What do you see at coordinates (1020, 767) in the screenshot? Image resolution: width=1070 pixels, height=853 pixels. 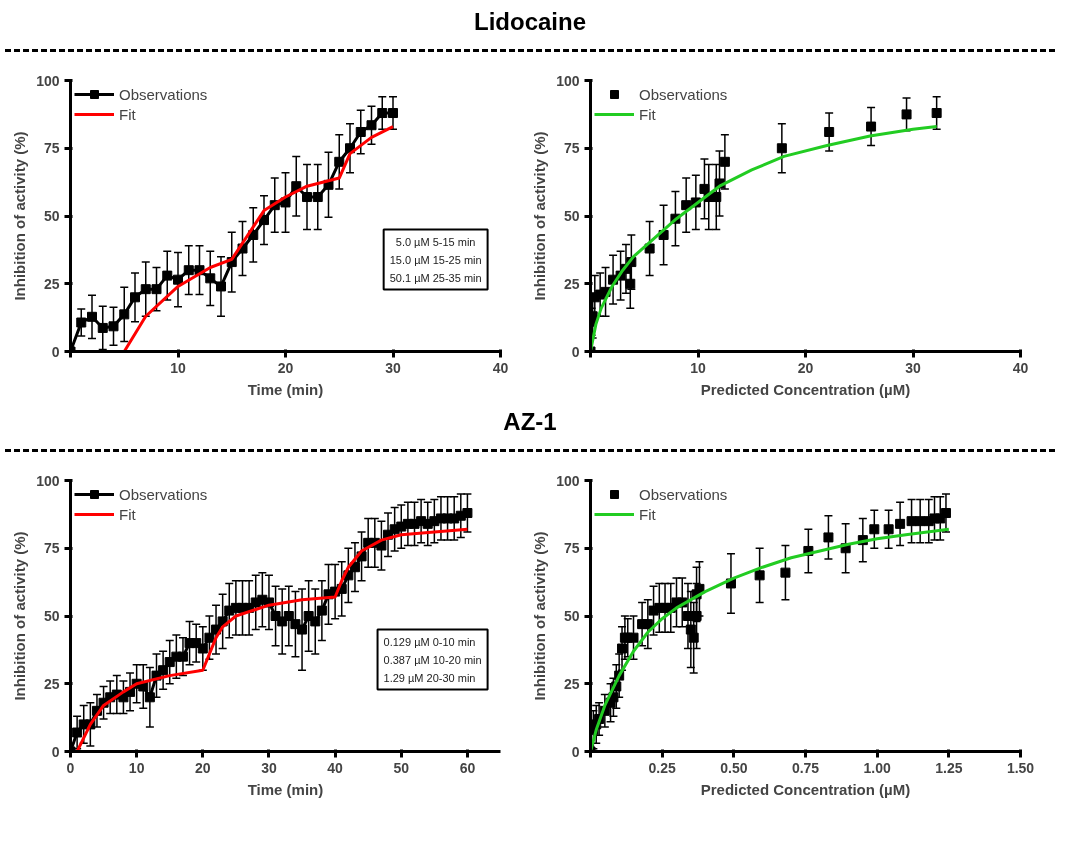 I see `x-tick-label: 1.50` at bounding box center [1020, 767].